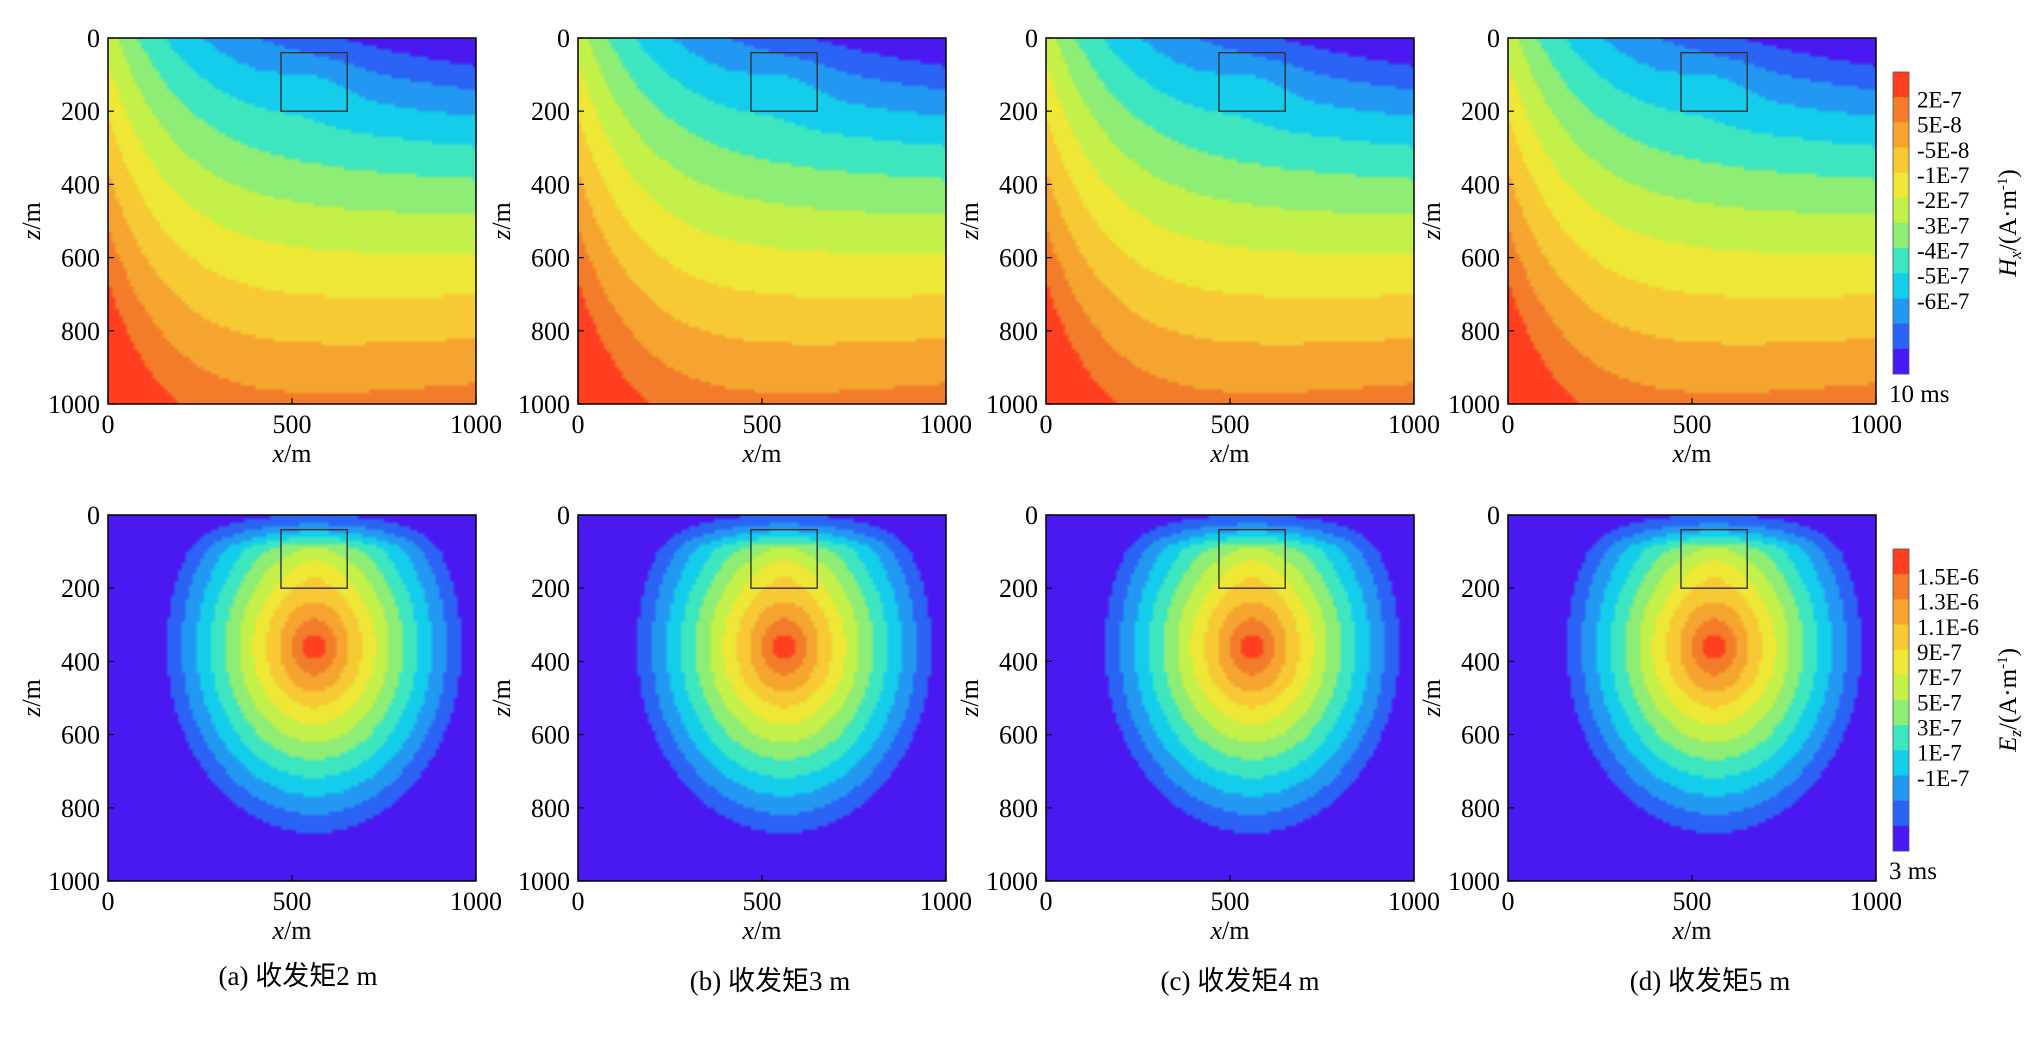  I want to click on colorbar-tick-label: -5E-8, so click(1943, 150).